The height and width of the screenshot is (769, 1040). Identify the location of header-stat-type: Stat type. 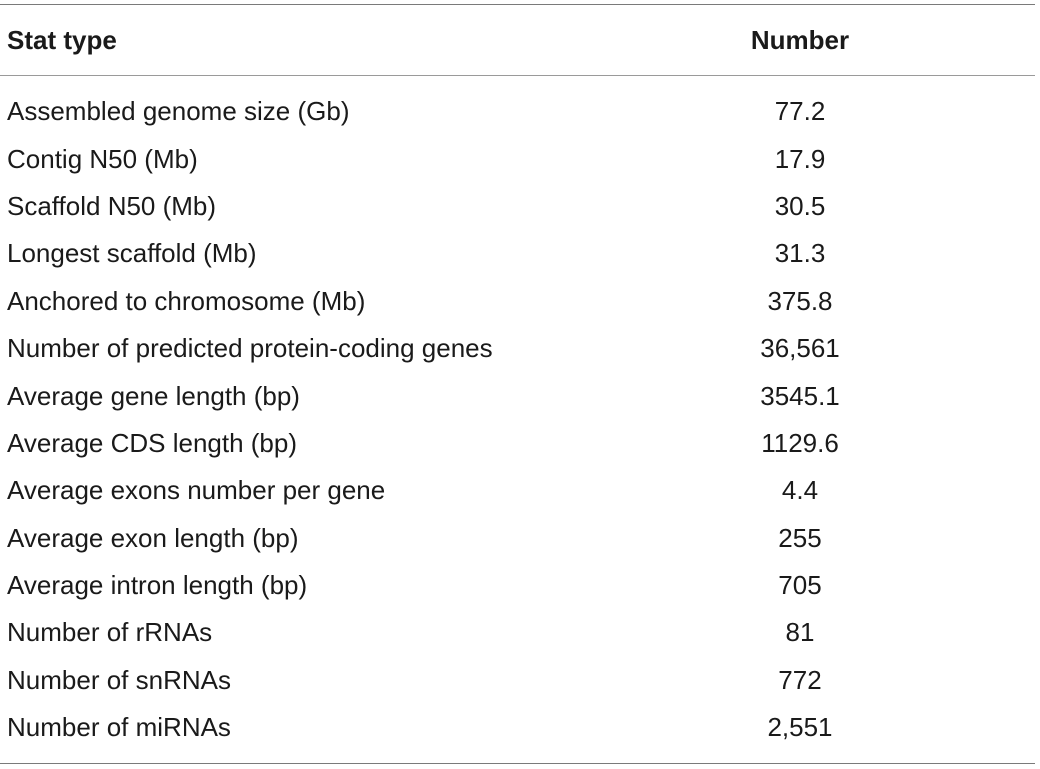
(62, 39).